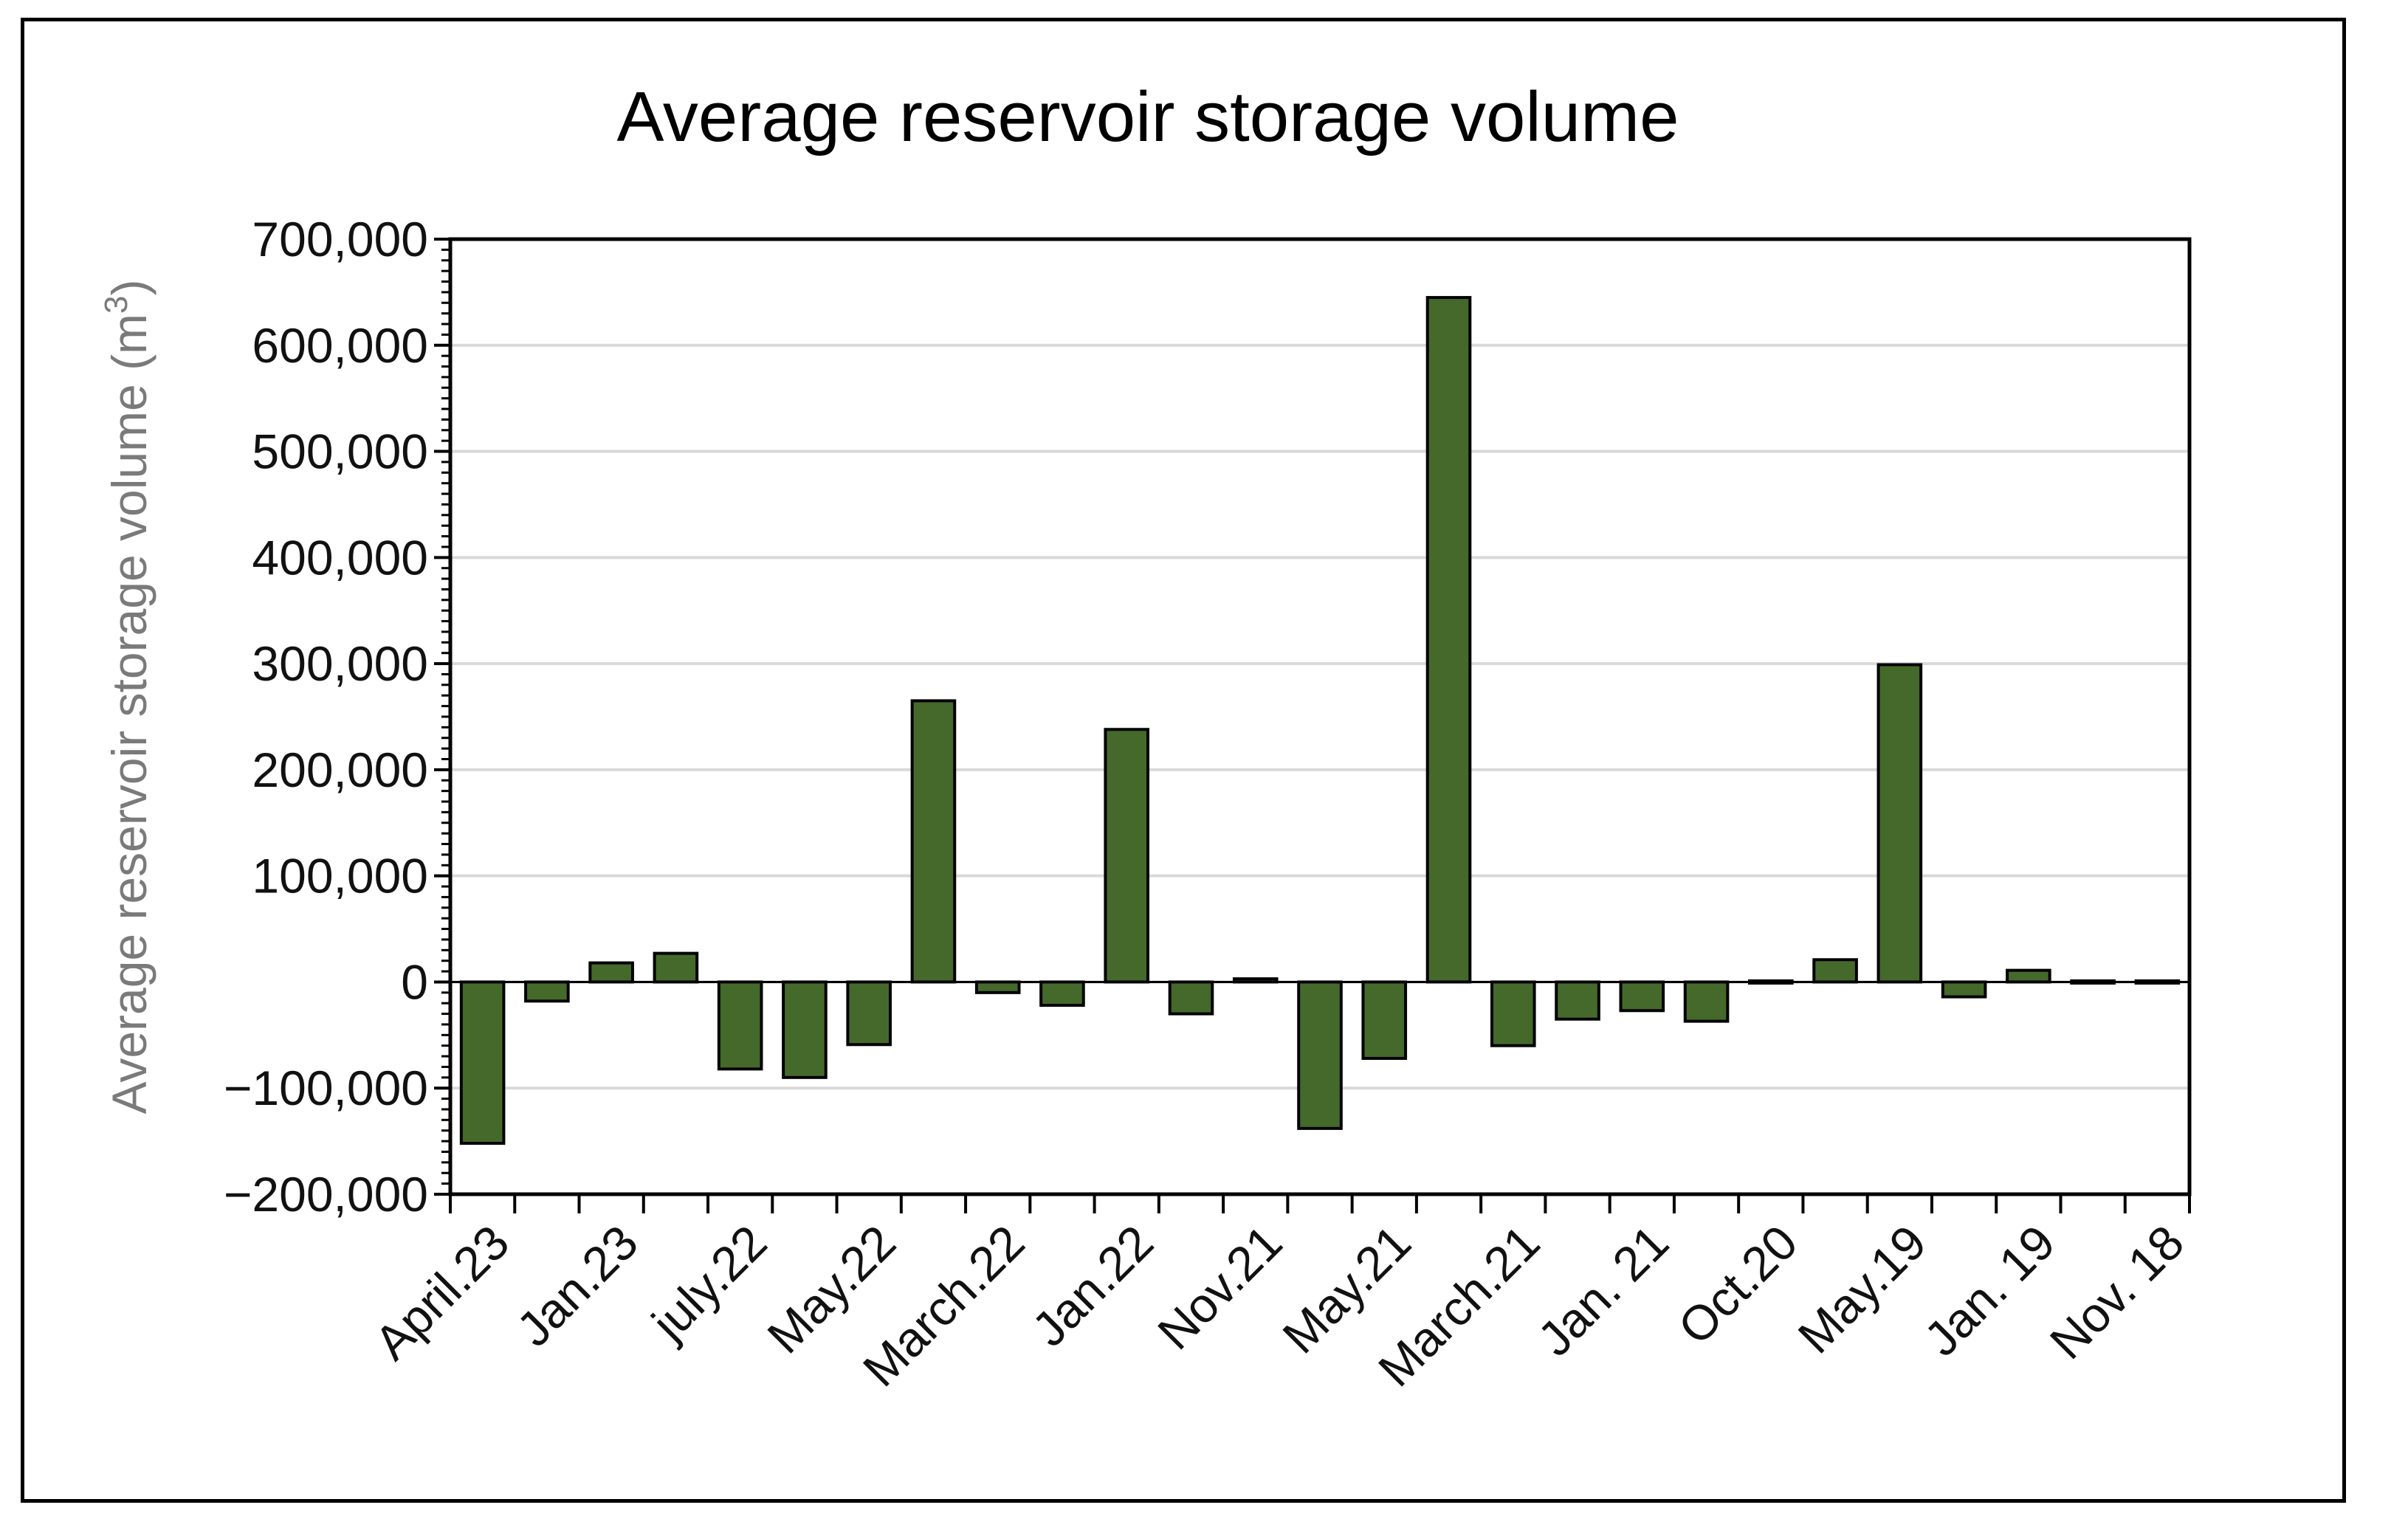 The width and height of the screenshot is (2408, 1533). Describe the element at coordinates (442, 1293) in the screenshot. I see `x-tick-label: April.23` at that location.